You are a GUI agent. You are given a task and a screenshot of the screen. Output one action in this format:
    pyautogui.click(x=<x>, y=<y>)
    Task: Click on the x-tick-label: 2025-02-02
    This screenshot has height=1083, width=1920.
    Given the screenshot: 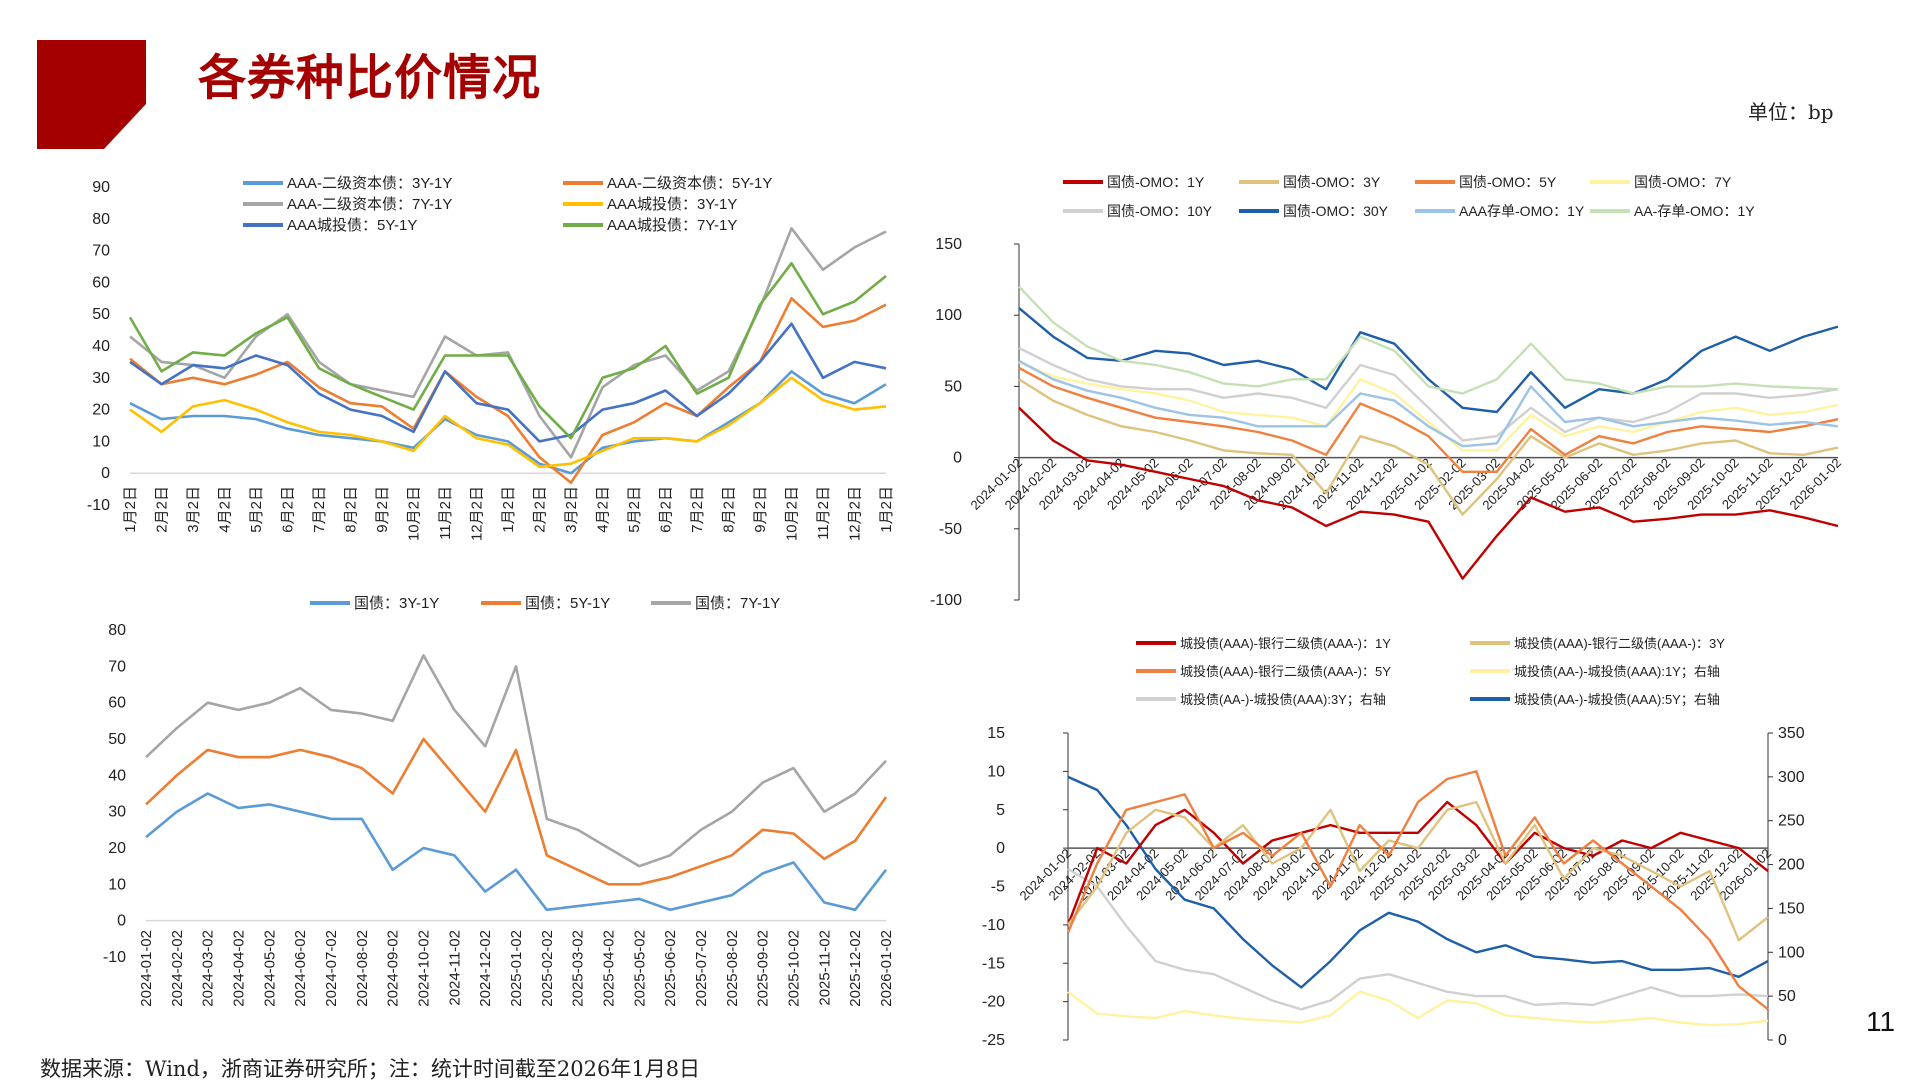 What is the action you would take?
    pyautogui.click(x=547, y=968)
    